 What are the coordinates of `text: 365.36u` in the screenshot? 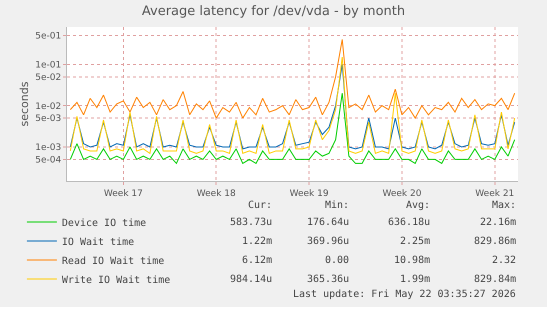 It's located at (328, 279).